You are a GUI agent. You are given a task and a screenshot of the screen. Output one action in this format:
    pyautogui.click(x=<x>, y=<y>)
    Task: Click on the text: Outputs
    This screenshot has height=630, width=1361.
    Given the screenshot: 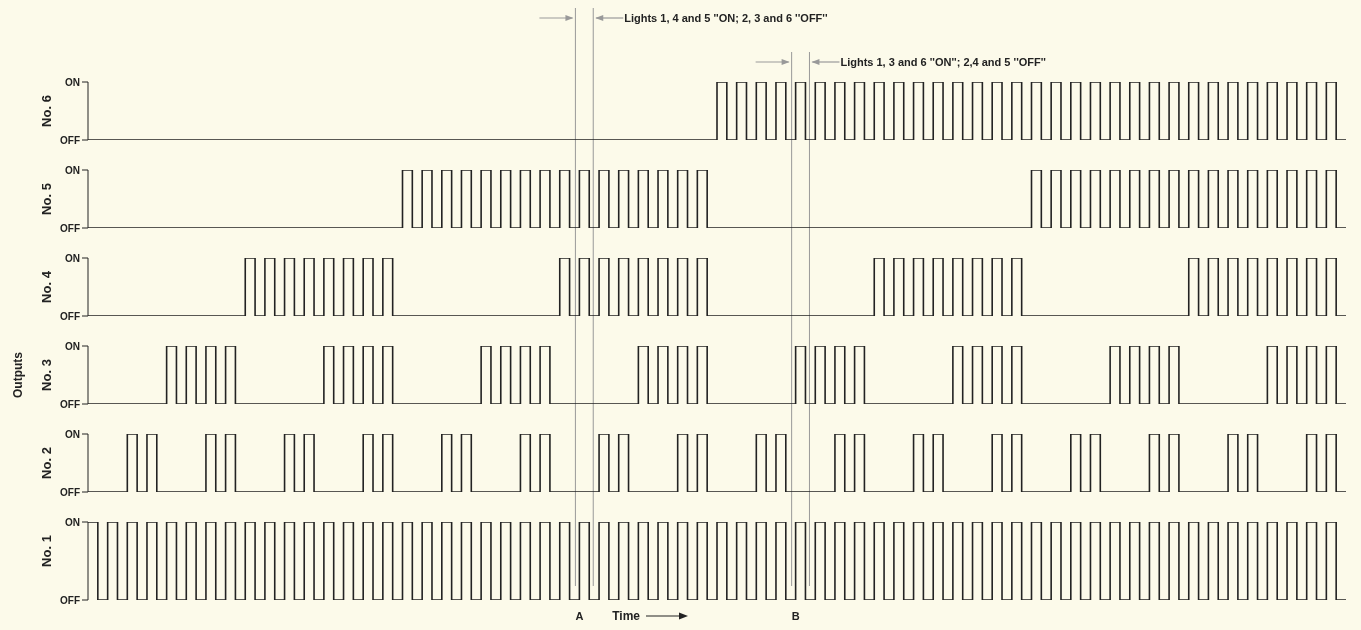 What is the action you would take?
    pyautogui.click(x=18, y=375)
    